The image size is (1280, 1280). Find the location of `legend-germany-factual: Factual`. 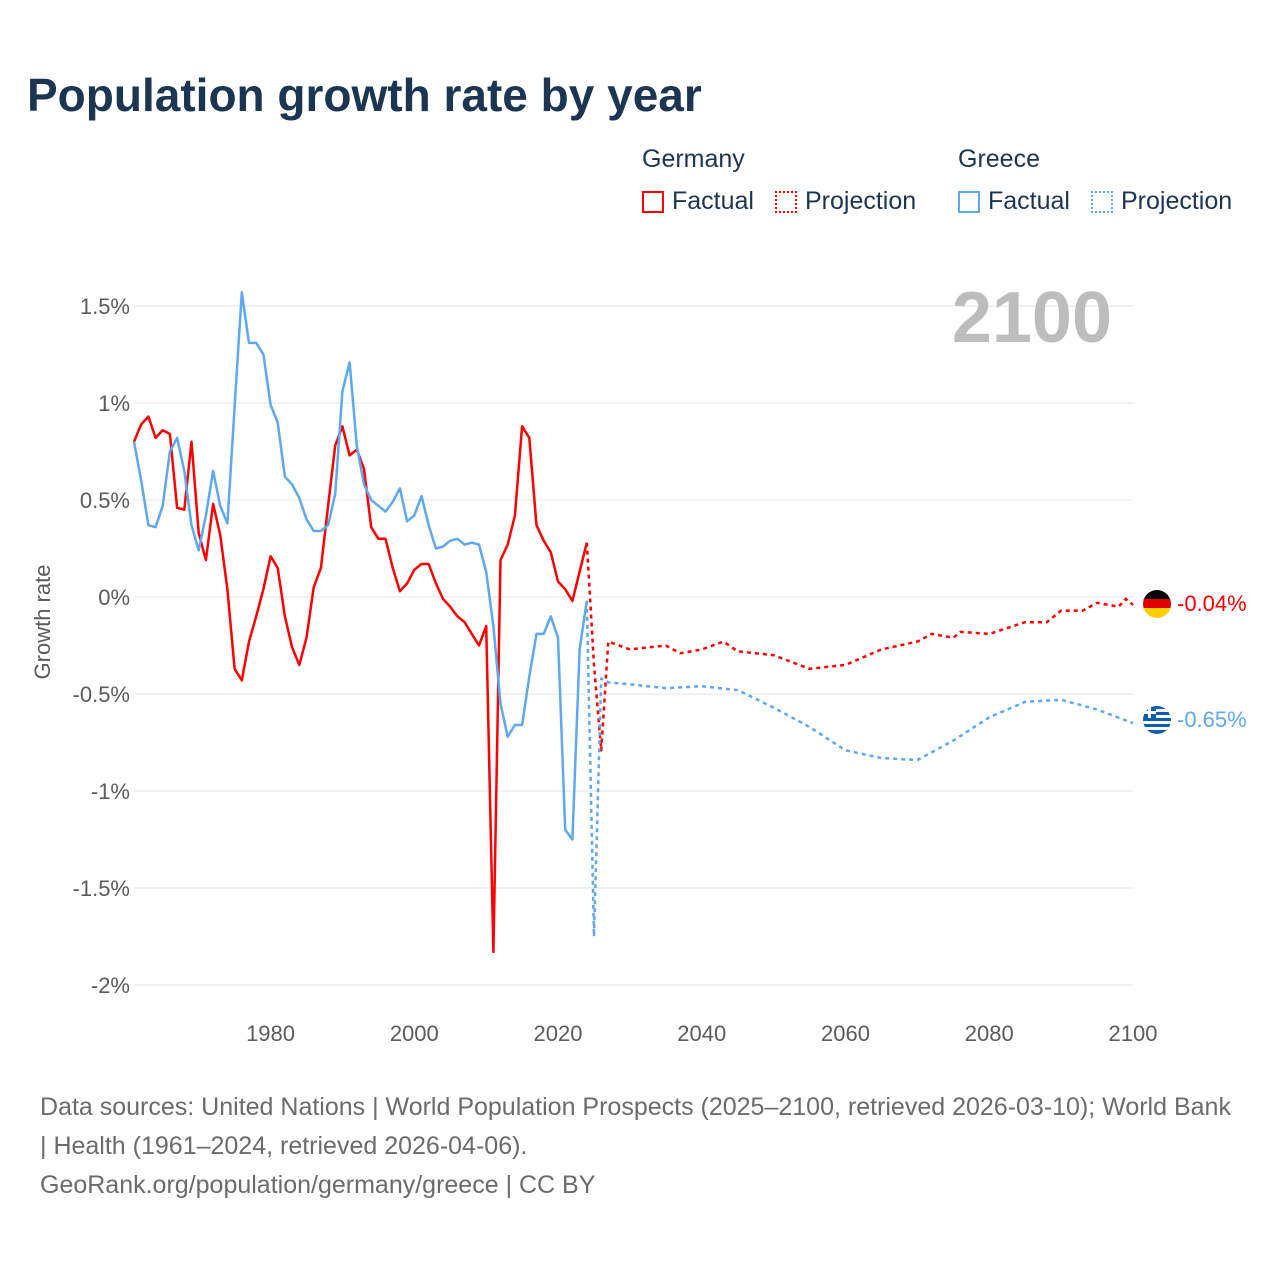

legend-germany-factual: Factual is located at coordinates (698, 201).